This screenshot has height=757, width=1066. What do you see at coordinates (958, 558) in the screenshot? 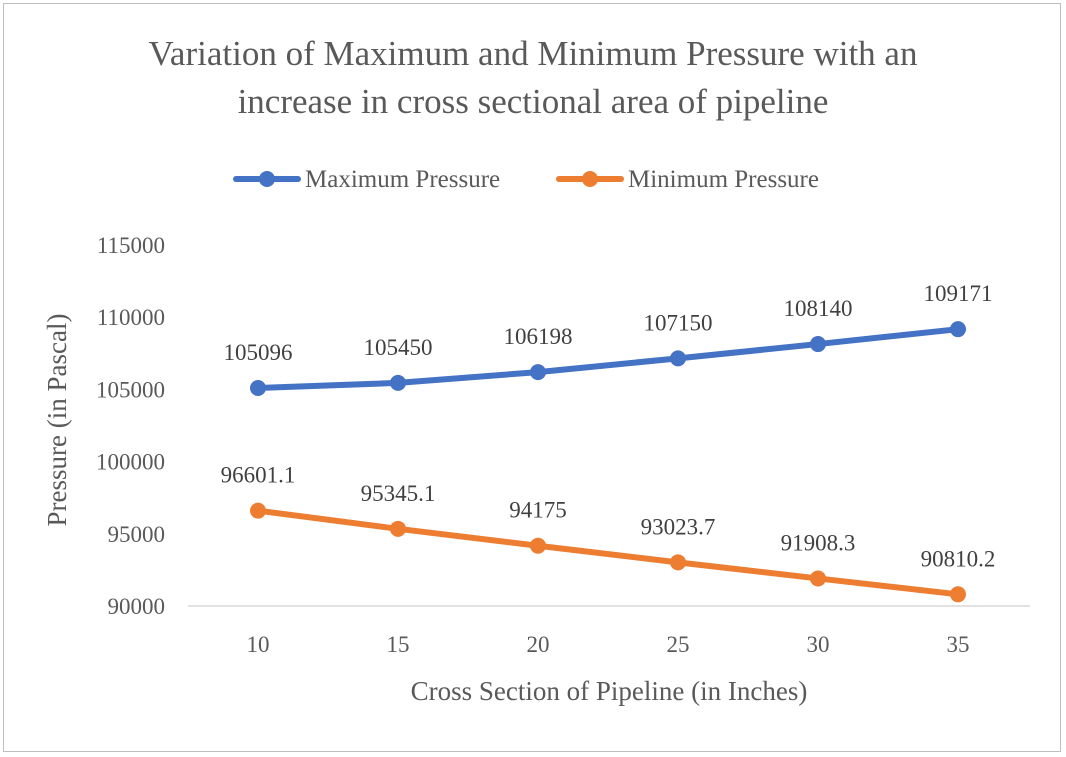
I see `data-label-minimum: 90810.2` at bounding box center [958, 558].